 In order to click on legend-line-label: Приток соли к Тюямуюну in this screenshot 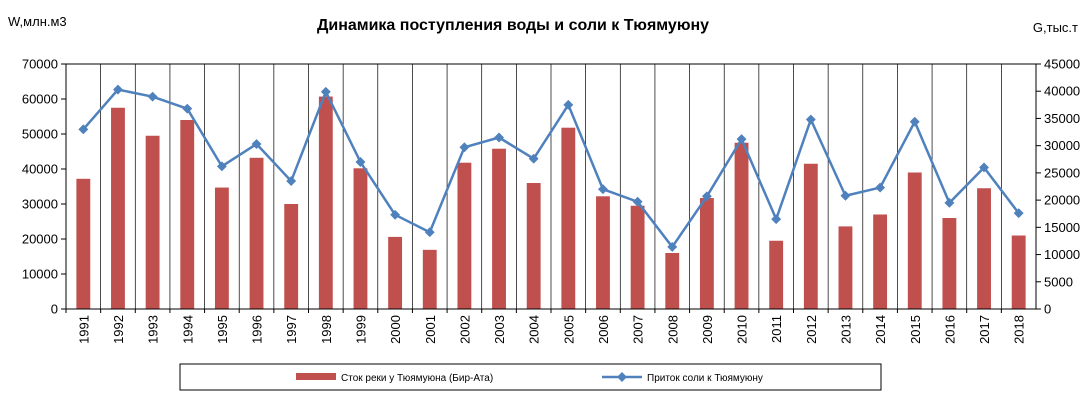, I will do `click(705, 378)`.